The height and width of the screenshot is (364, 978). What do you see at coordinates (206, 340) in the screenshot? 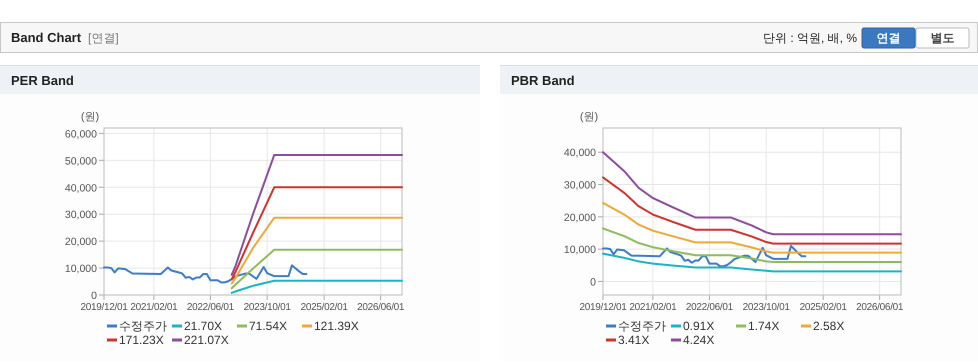
I see `legend-label: 221.07X` at bounding box center [206, 340].